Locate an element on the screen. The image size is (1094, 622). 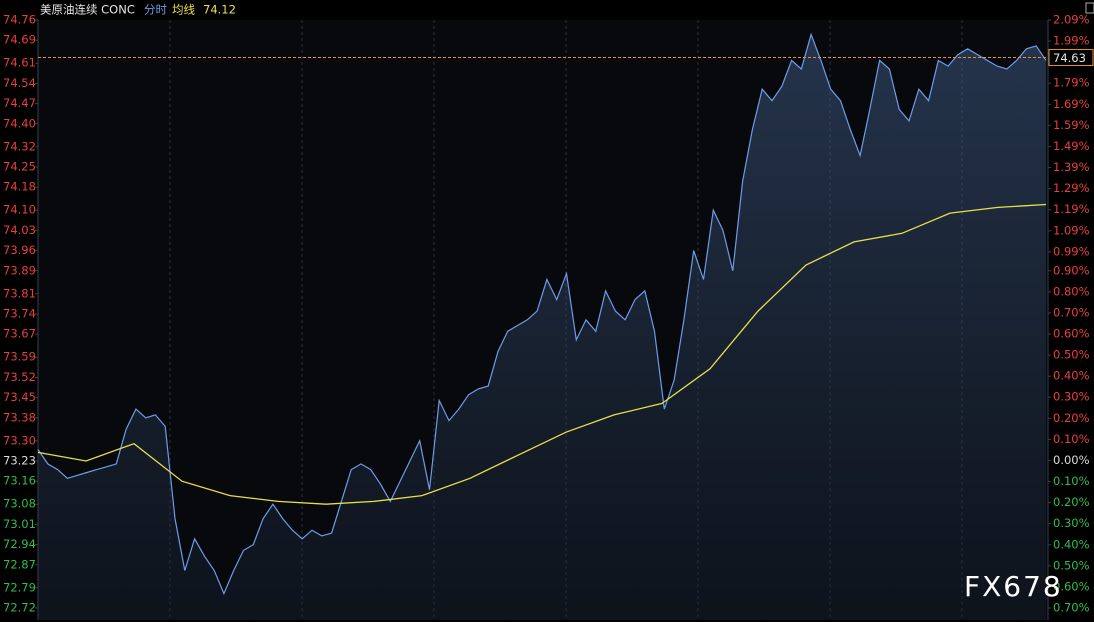
y-tick-label: 73.08 is located at coordinates (19, 504).